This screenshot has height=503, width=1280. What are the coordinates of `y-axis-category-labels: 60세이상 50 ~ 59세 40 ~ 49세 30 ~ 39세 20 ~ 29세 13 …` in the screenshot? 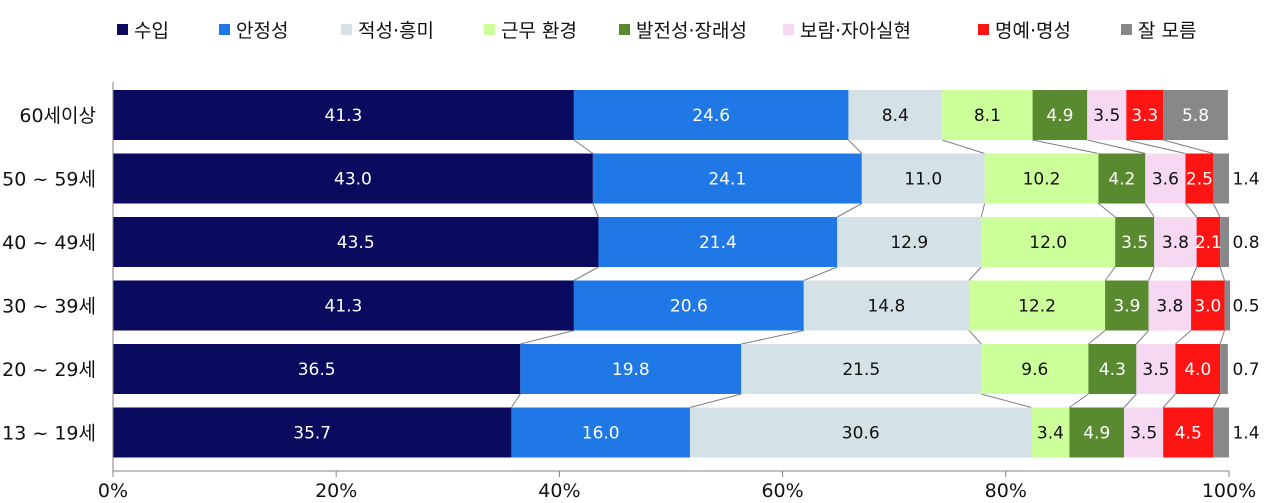 It's located at (49, 275).